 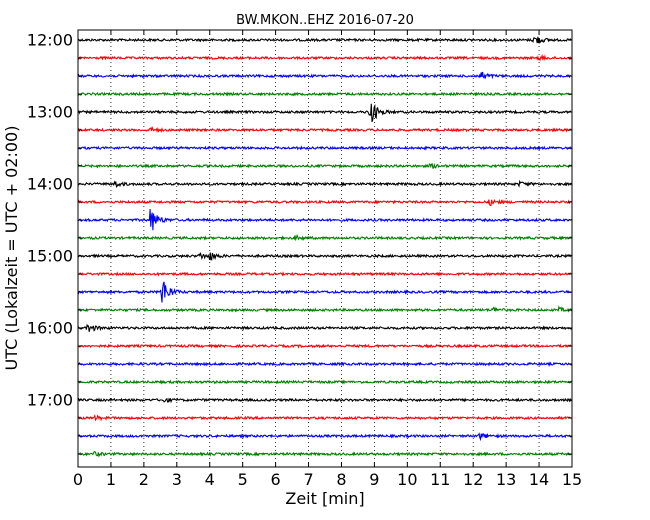 What do you see at coordinates (50, 112) in the screenshot?
I see `y-tick-label: 13:00` at bounding box center [50, 112].